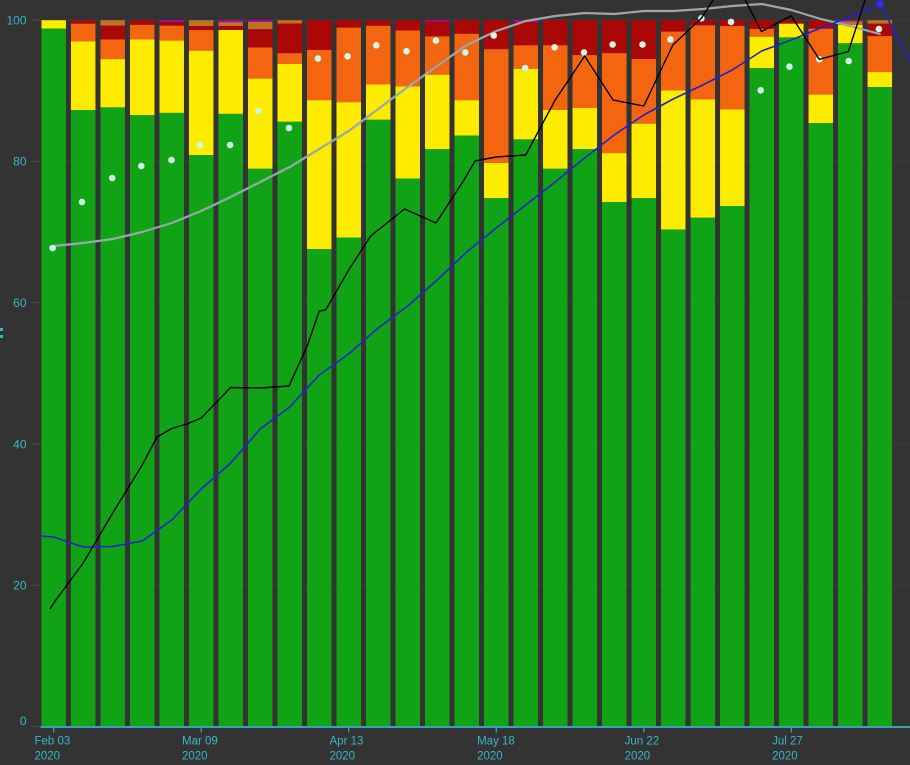  Describe the element at coordinates (20, 586) in the screenshot. I see `svg-text: 20` at that location.